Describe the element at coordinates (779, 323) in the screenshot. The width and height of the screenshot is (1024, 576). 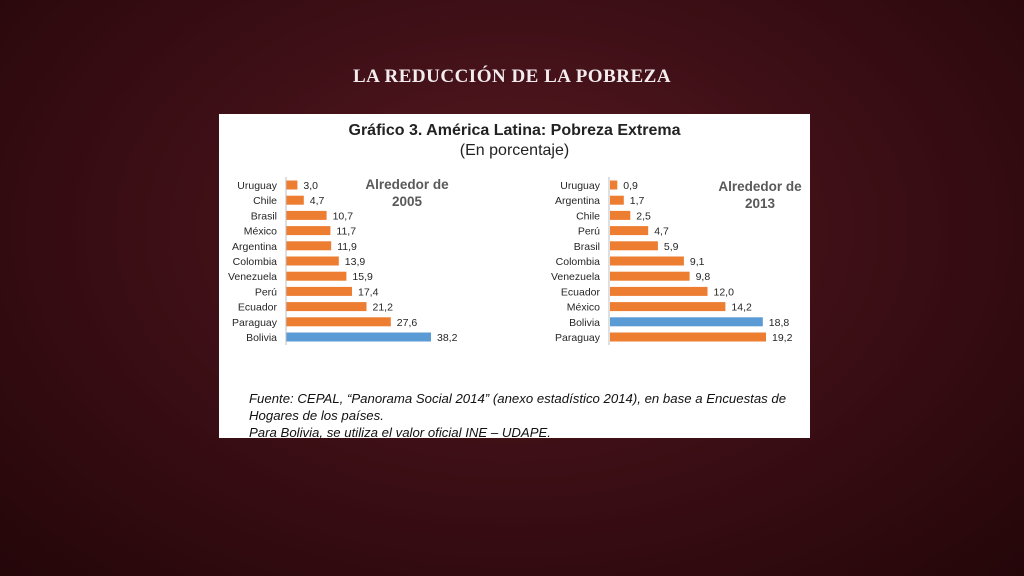
I see `data-label: 18,8` at that location.